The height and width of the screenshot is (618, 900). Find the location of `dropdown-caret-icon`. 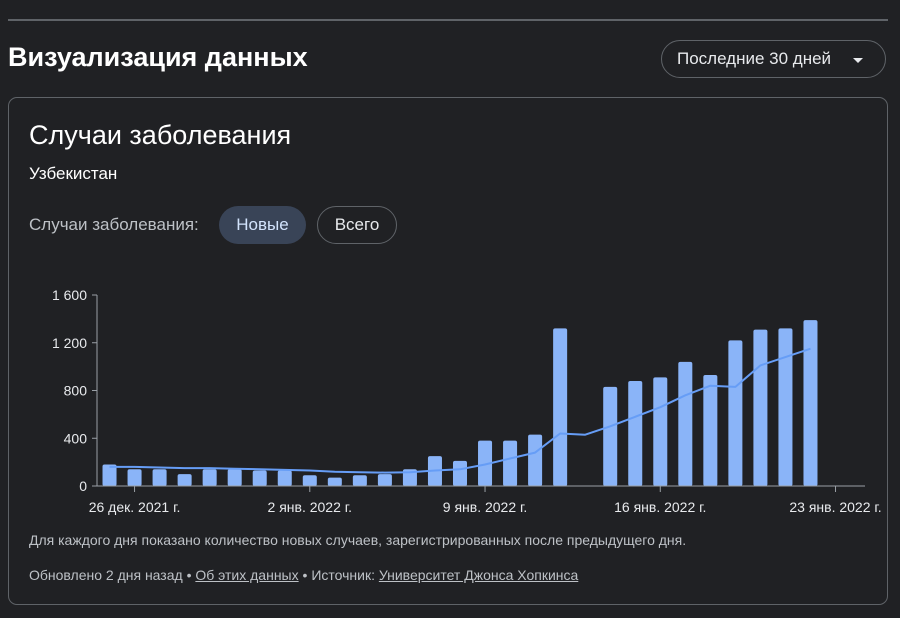

dropdown-caret-icon is located at coordinates (858, 60).